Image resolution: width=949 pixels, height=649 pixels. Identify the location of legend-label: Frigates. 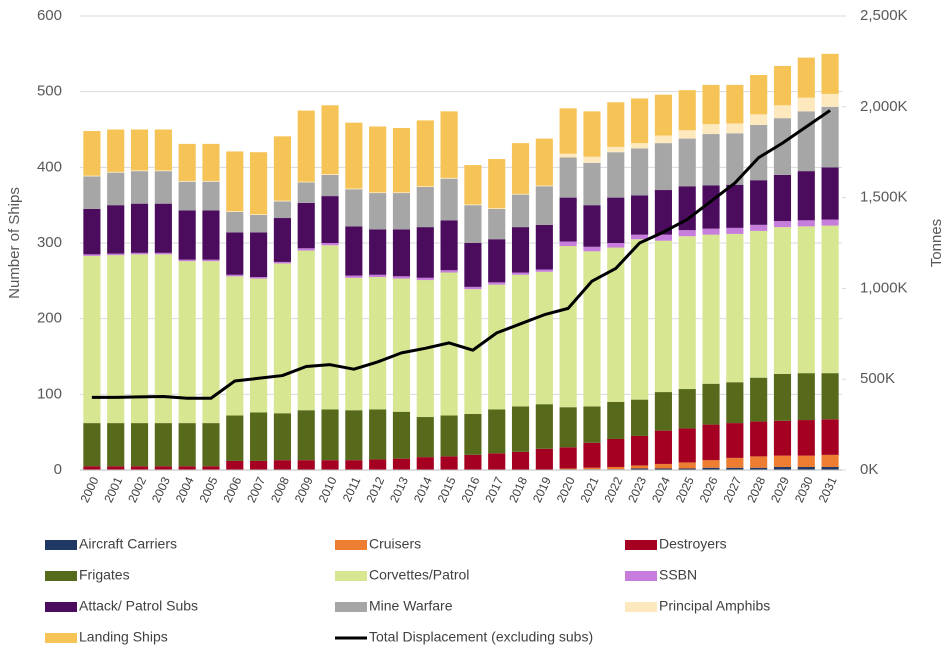
(104, 575).